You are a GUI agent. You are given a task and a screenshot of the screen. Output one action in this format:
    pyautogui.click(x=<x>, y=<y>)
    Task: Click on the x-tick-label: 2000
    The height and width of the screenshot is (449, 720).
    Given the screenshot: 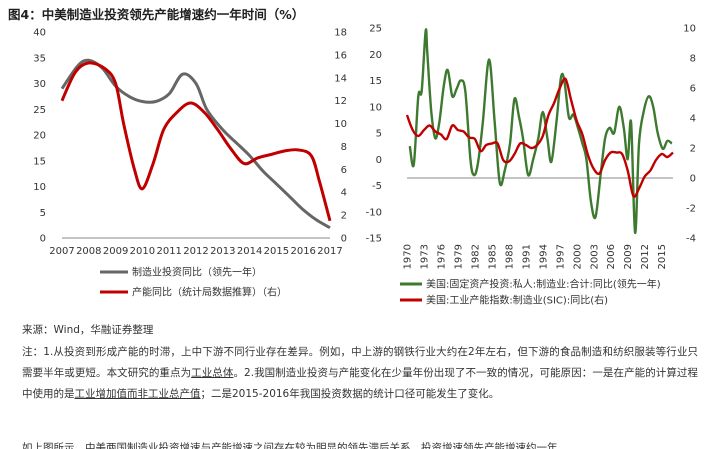 What is the action you would take?
    pyautogui.click(x=577, y=256)
    